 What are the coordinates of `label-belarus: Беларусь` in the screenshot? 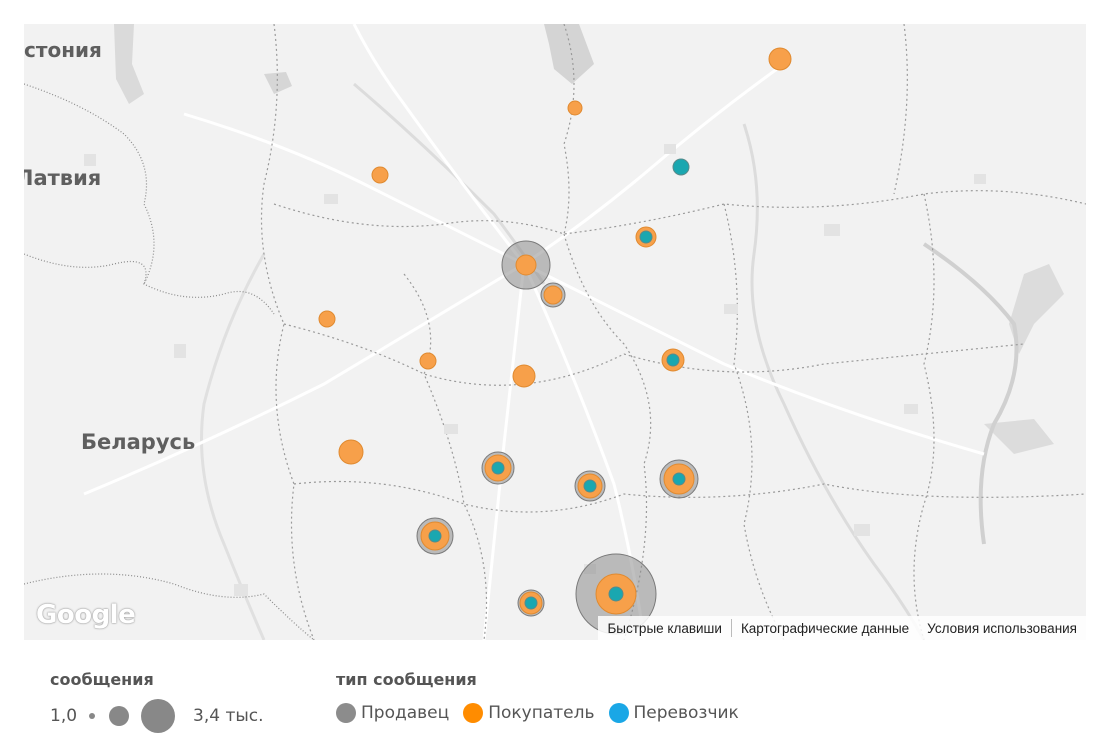 It's located at (138, 442).